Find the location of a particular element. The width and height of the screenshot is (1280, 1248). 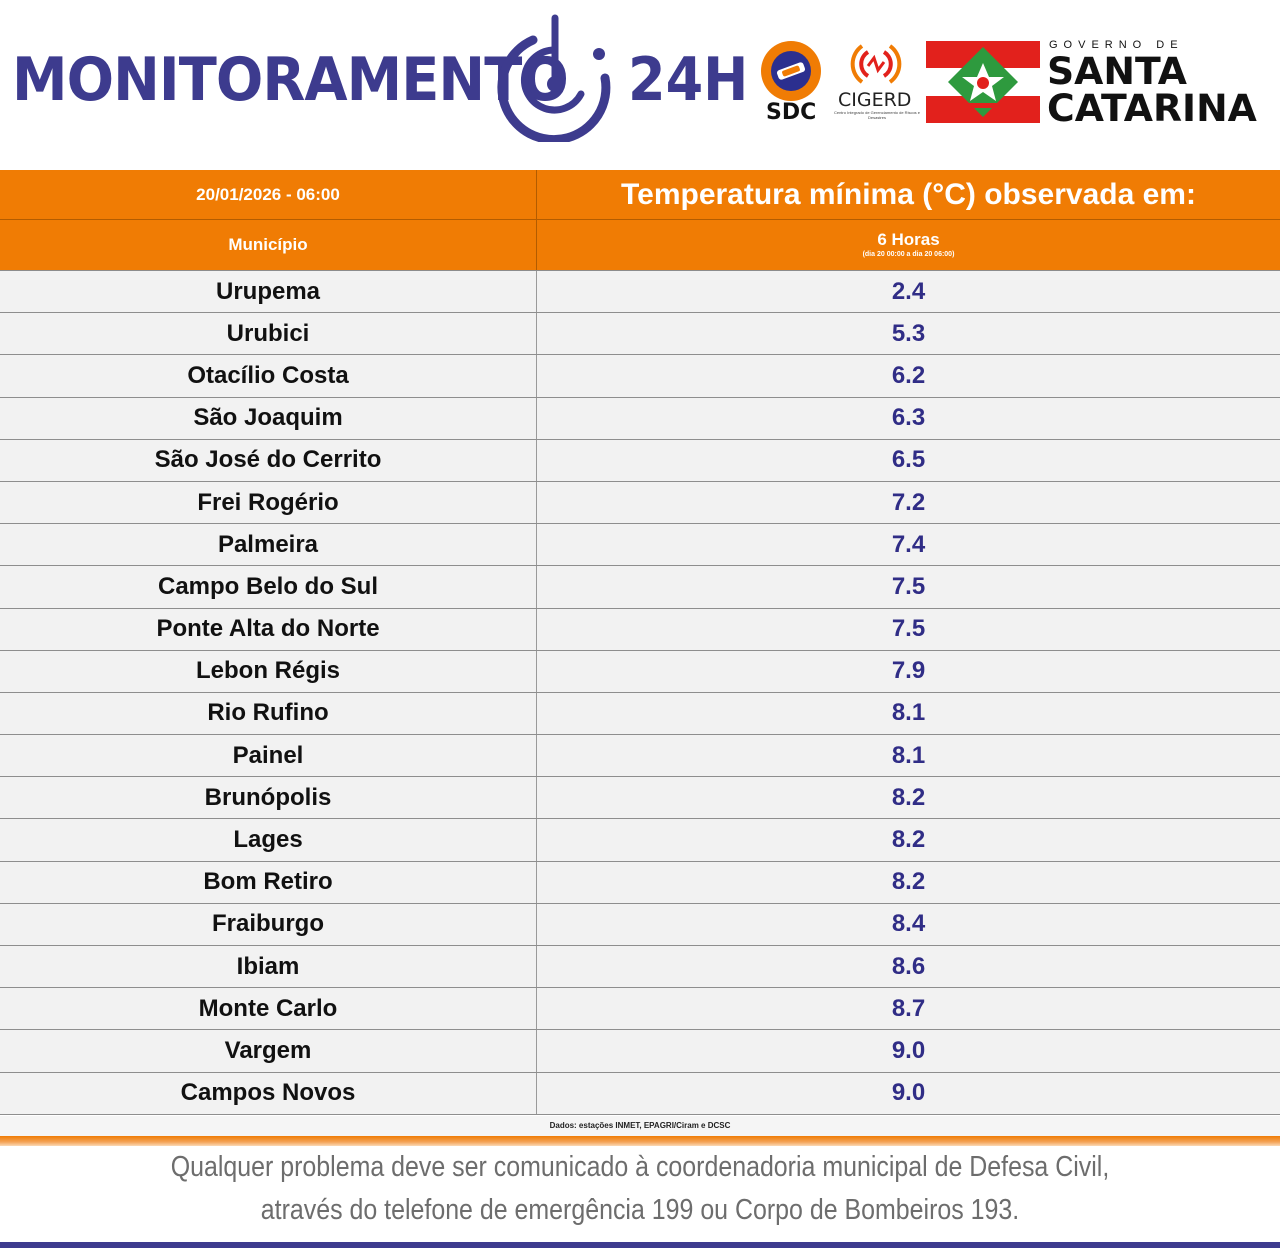

table-row: Vargem 9.0 is located at coordinates (640, 1051).